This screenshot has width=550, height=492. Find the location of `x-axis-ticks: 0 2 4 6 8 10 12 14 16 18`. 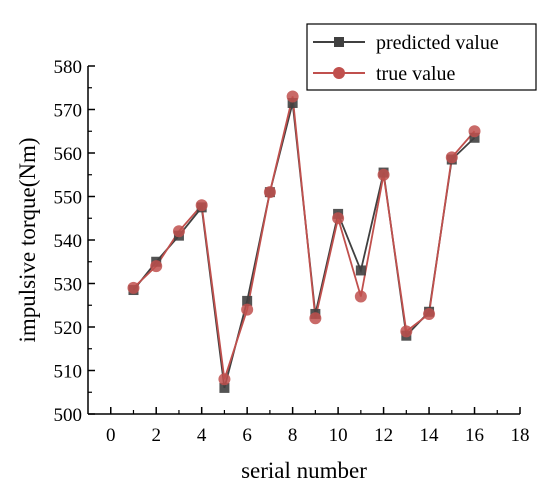

x-axis-ticks: 0 2 4 6 8 10 12 14 16 18 is located at coordinates (318, 426).